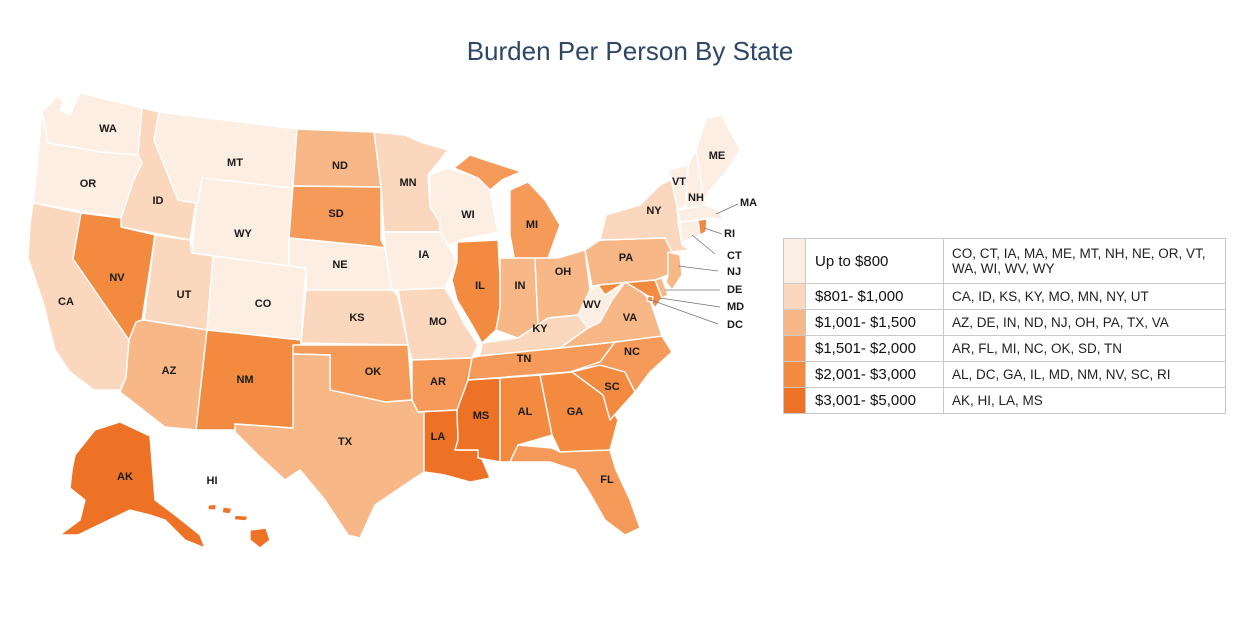 This screenshot has height=630, width=1260. What do you see at coordinates (169, 371) in the screenshot?
I see `label-az: AZ` at bounding box center [169, 371].